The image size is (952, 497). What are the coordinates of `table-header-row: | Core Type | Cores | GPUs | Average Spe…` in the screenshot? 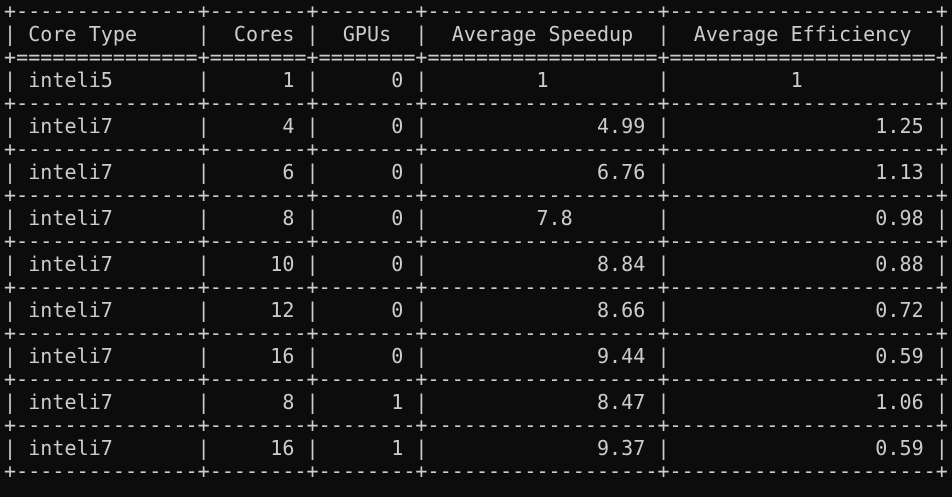 It's located at (476, 34).